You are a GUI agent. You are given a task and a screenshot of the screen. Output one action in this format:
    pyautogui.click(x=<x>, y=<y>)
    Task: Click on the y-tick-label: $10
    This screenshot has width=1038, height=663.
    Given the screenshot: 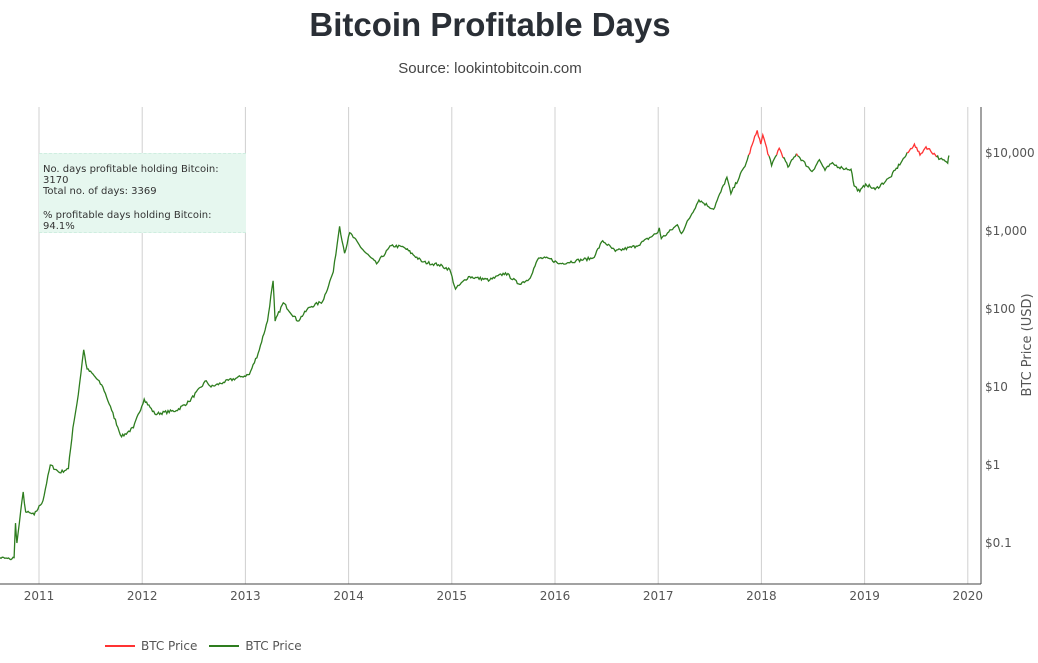 What is the action you would take?
    pyautogui.click(x=996, y=387)
    